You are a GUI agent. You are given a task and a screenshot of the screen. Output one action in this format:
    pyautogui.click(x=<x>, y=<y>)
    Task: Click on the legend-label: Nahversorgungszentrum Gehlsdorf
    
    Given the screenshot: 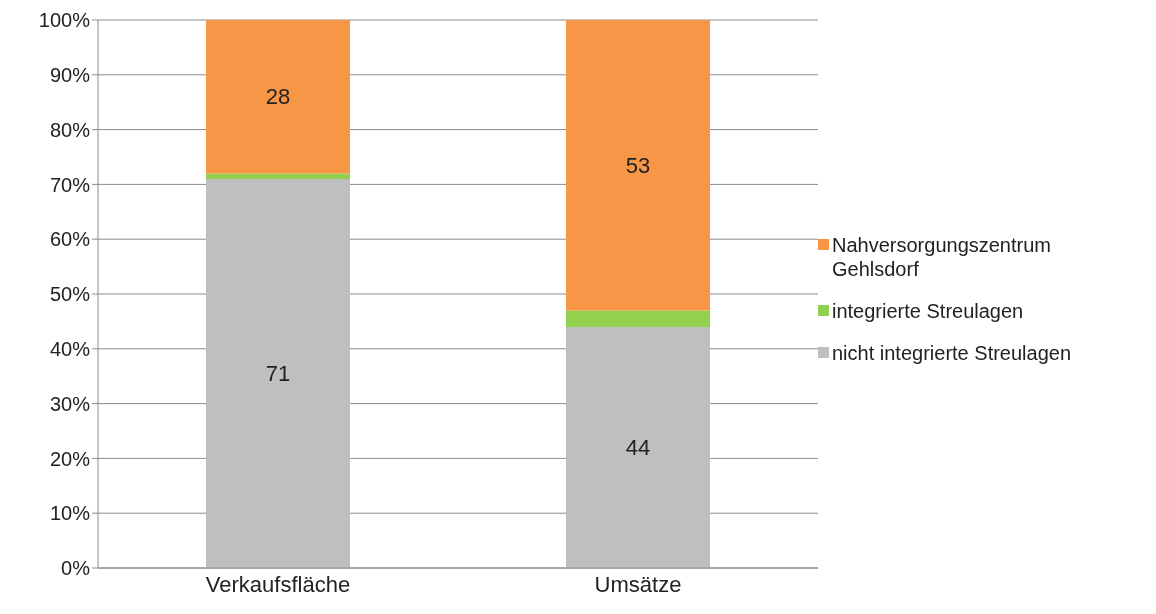 What is the action you would take?
    pyautogui.click(x=942, y=257)
    